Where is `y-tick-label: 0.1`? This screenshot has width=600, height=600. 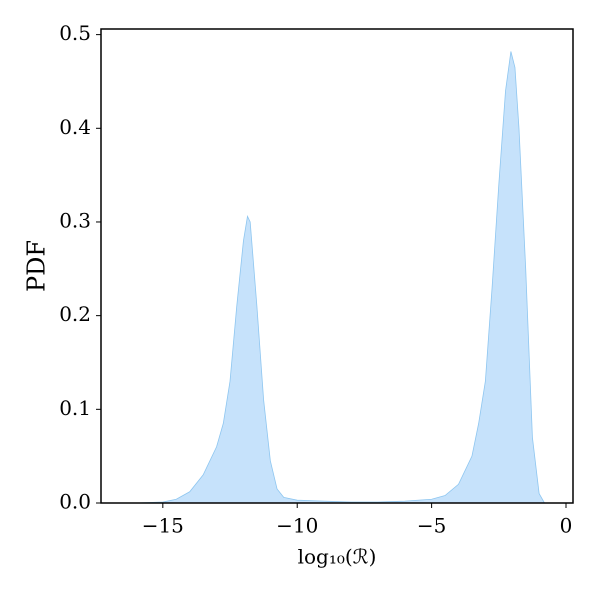 y-tick-label: 0.1 is located at coordinates (75, 408).